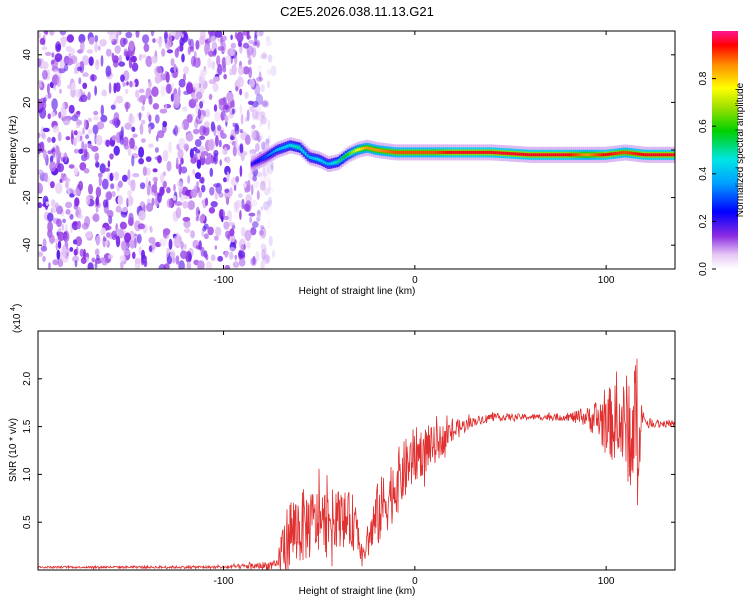 The width and height of the screenshot is (750, 605). Describe the element at coordinates (27, 197) in the screenshot. I see `y-tick-label: -20` at that location.